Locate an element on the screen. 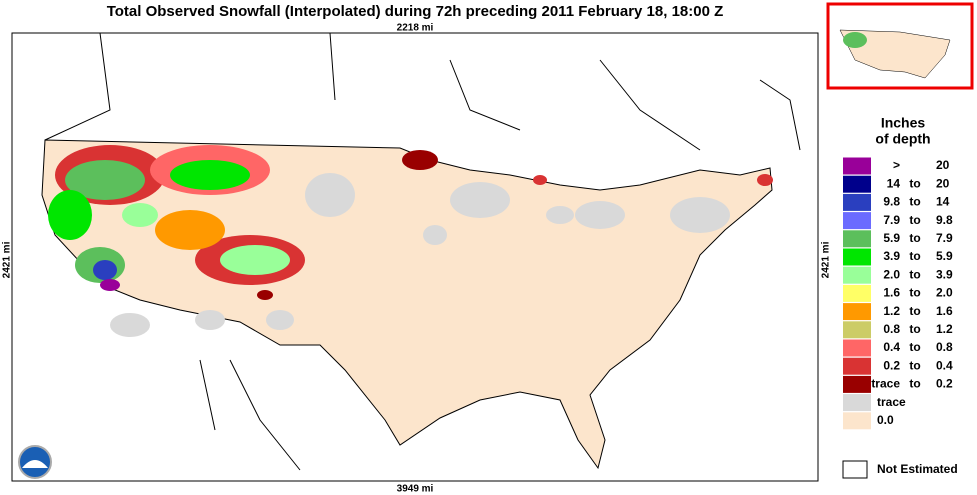 Image resolution: width=977 pixels, height=495 pixels. legend-low: 3.9 is located at coordinates (891, 256).